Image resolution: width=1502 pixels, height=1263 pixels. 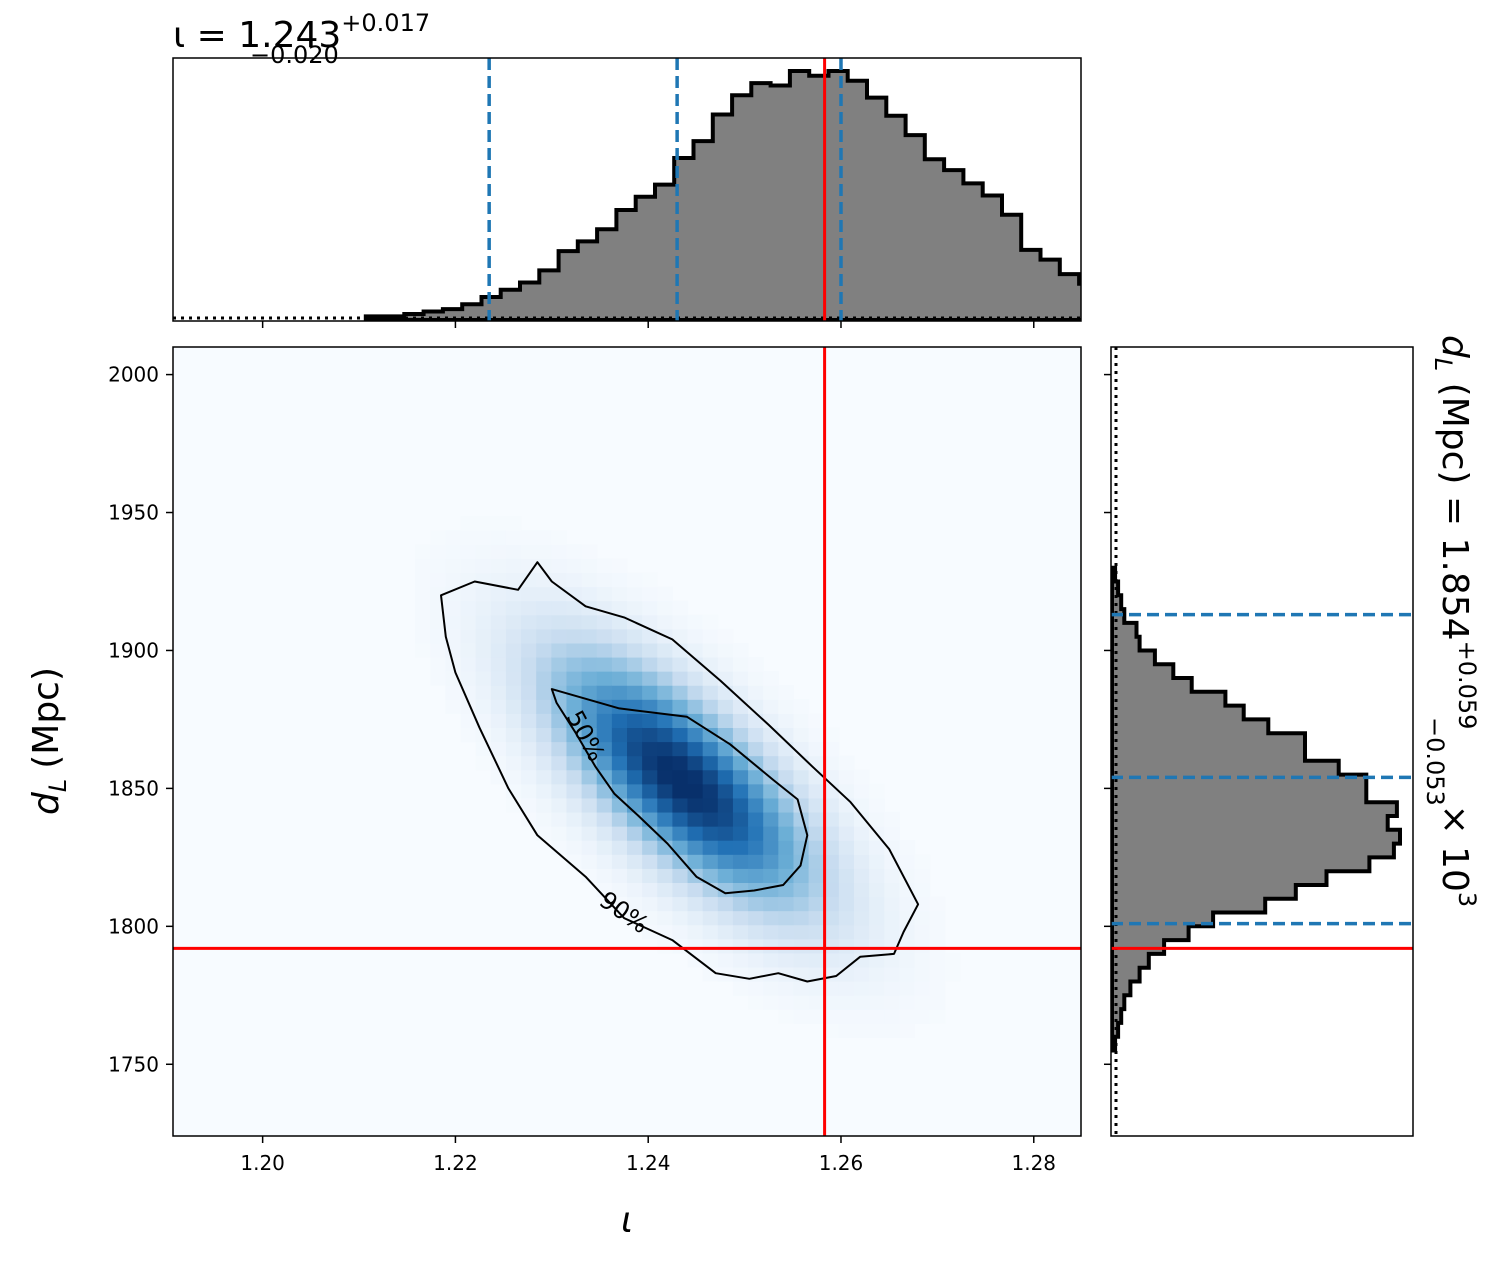 I want to click on y-tick-label: 1950, so click(x=133, y=513).